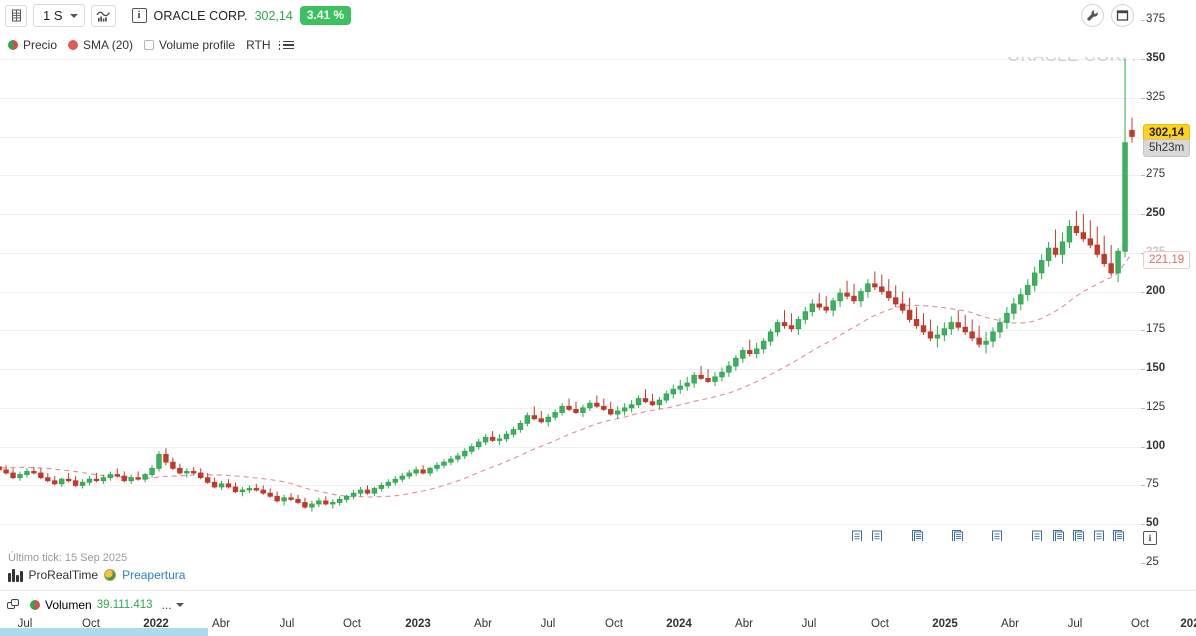 This screenshot has height=636, width=1196. What do you see at coordinates (53, 15) in the screenshot?
I see `timeframe-label: 1 S` at bounding box center [53, 15].